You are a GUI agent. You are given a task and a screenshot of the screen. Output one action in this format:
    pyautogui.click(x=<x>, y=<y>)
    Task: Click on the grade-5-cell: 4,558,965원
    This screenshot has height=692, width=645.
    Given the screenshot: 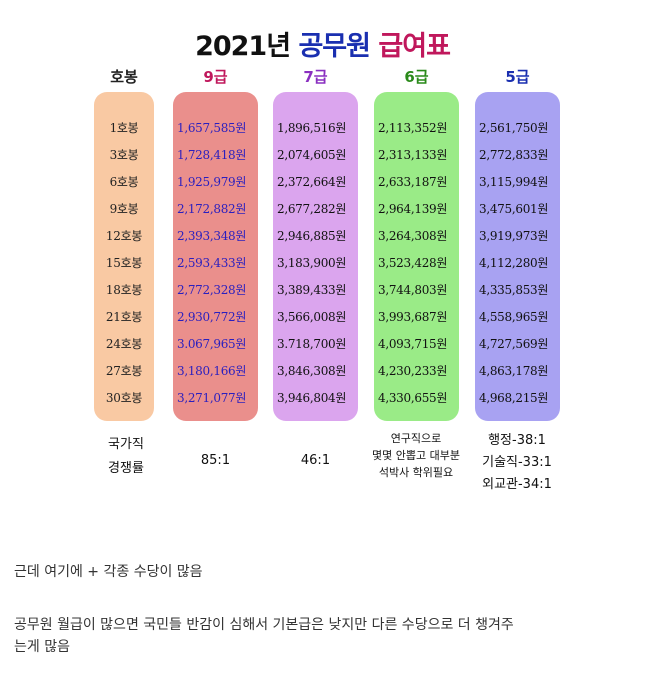 What is the action you would take?
    pyautogui.click(x=514, y=317)
    